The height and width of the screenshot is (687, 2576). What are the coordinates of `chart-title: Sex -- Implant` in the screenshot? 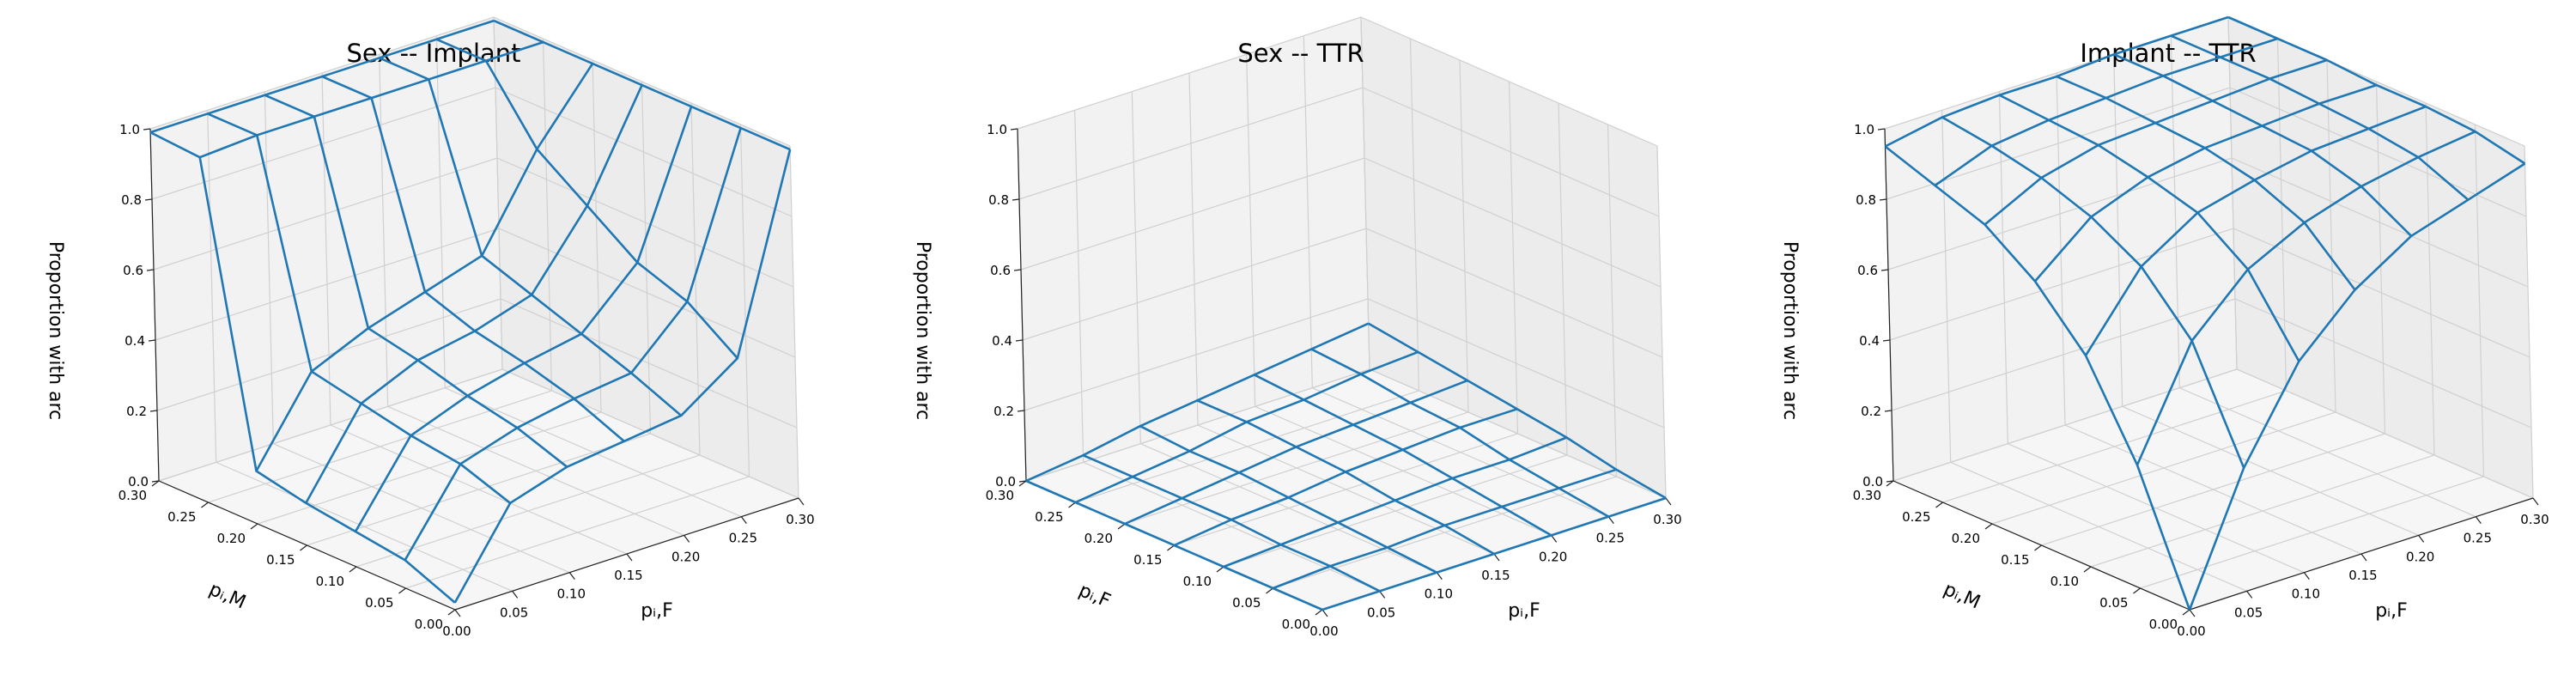 It's located at (433, 53).